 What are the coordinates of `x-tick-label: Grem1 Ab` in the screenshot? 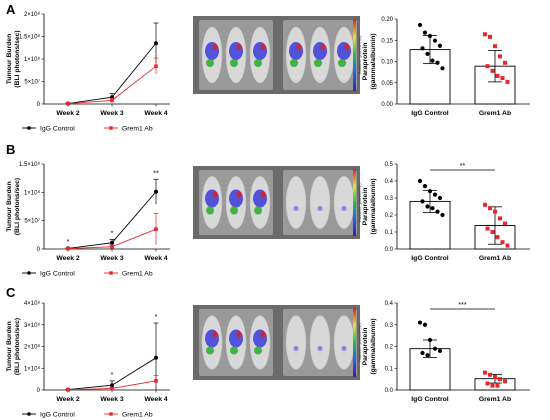 It's located at (495, 399).